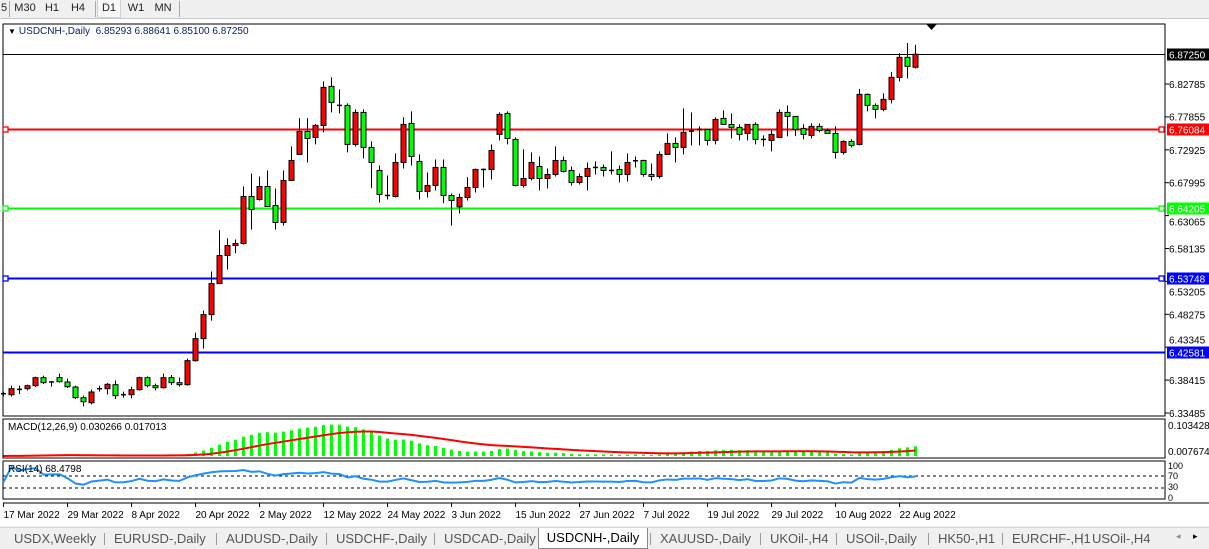 This screenshot has width=1209, height=549. What do you see at coordinates (1178, 536) in the screenshot?
I see `scroll-left-icon: ◂` at bounding box center [1178, 536].